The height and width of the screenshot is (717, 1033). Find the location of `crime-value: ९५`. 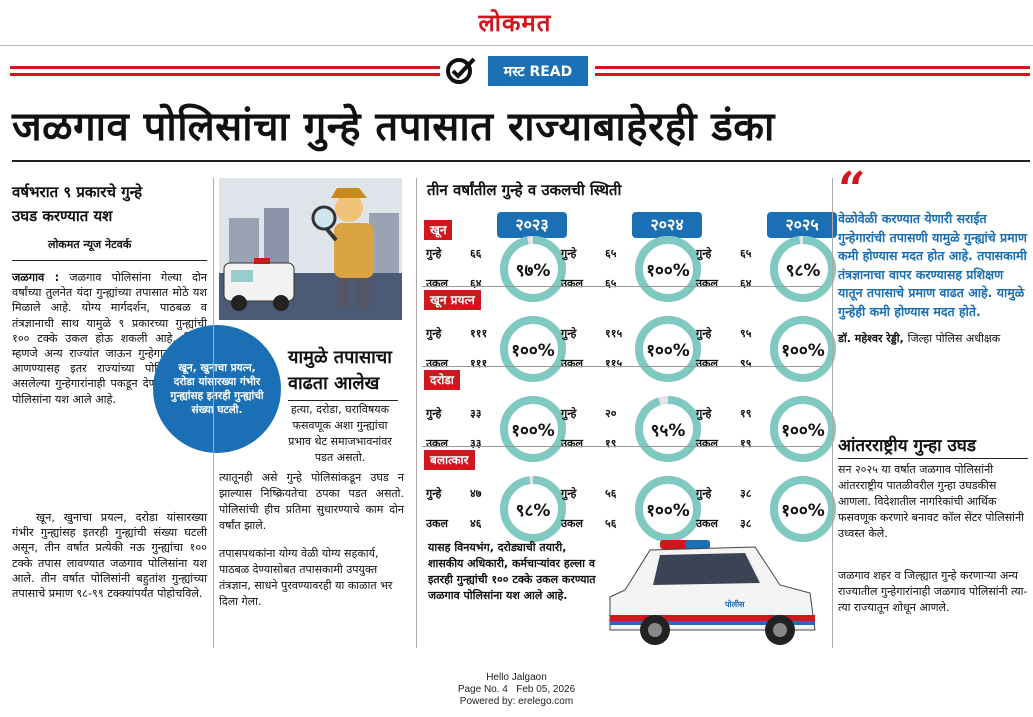

crime-value: ९५ is located at coordinates (746, 333).